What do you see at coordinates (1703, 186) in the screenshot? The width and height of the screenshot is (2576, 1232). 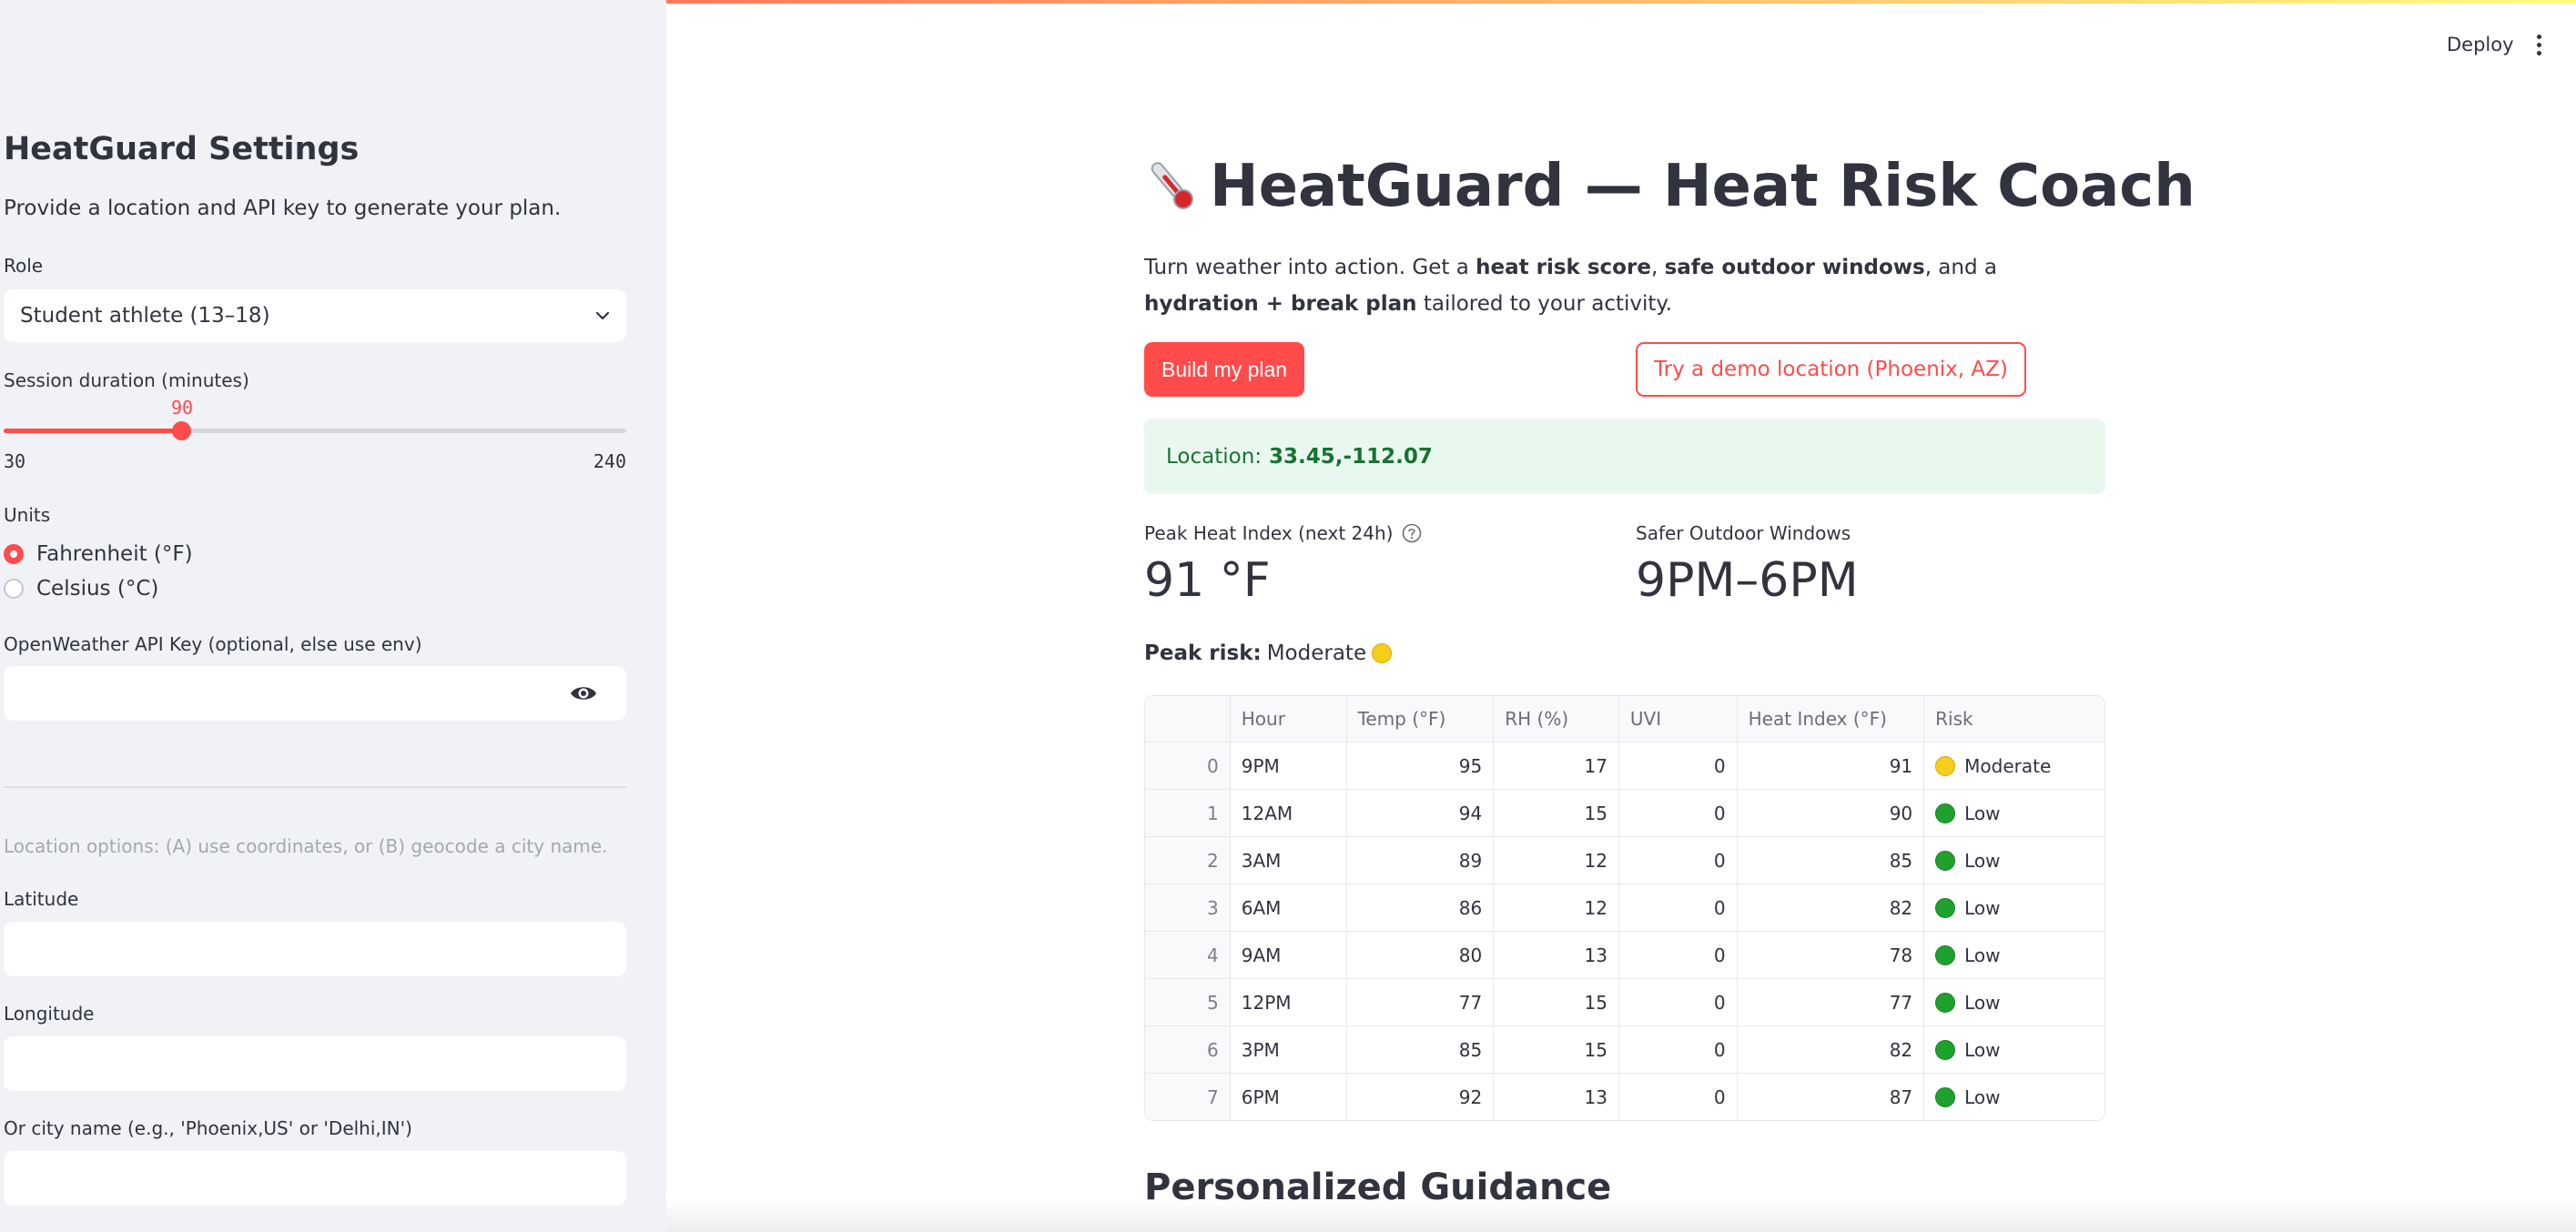 I see `page-title-text: HeatGuard — Heat Risk Coach` at bounding box center [1703, 186].